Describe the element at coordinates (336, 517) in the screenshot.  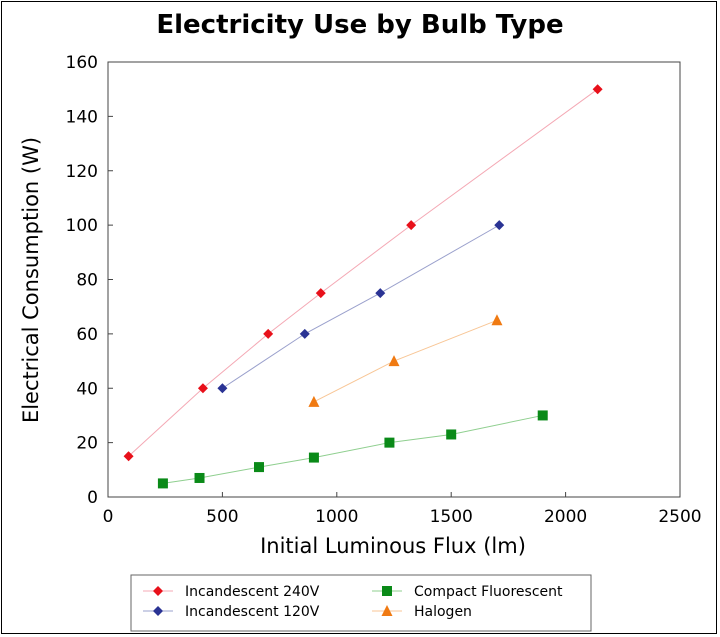
I see `x-tick-label: 1000` at that location.